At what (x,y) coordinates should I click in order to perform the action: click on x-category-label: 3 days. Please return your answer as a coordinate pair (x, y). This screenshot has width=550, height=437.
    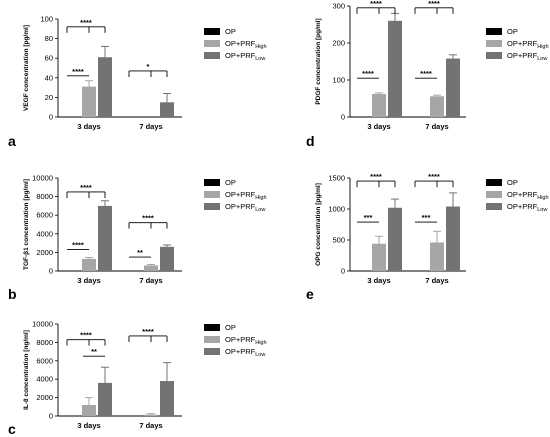
    Looking at the image, I should click on (88, 280).